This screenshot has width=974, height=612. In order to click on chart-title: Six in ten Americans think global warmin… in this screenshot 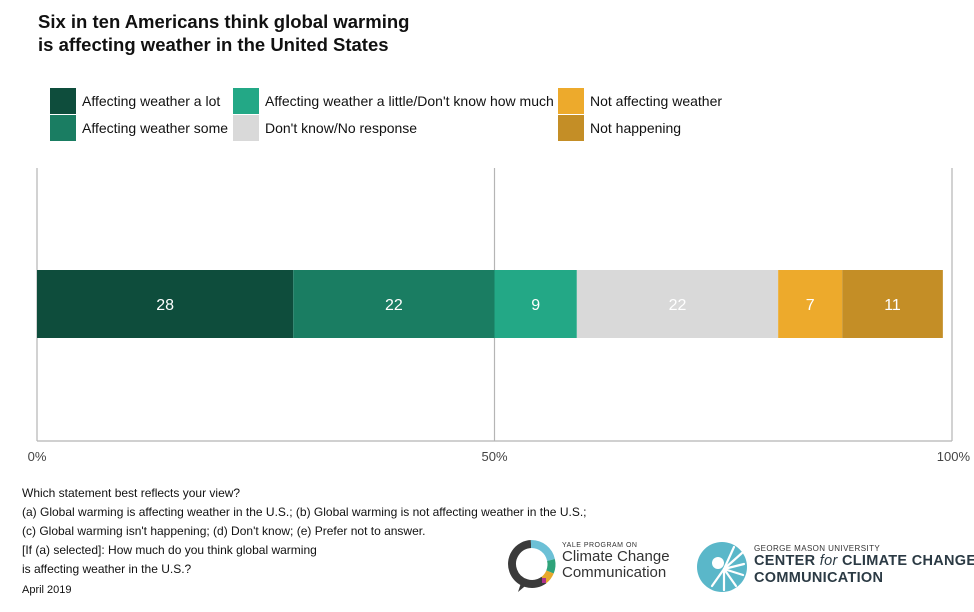, I will do `click(318, 33)`.